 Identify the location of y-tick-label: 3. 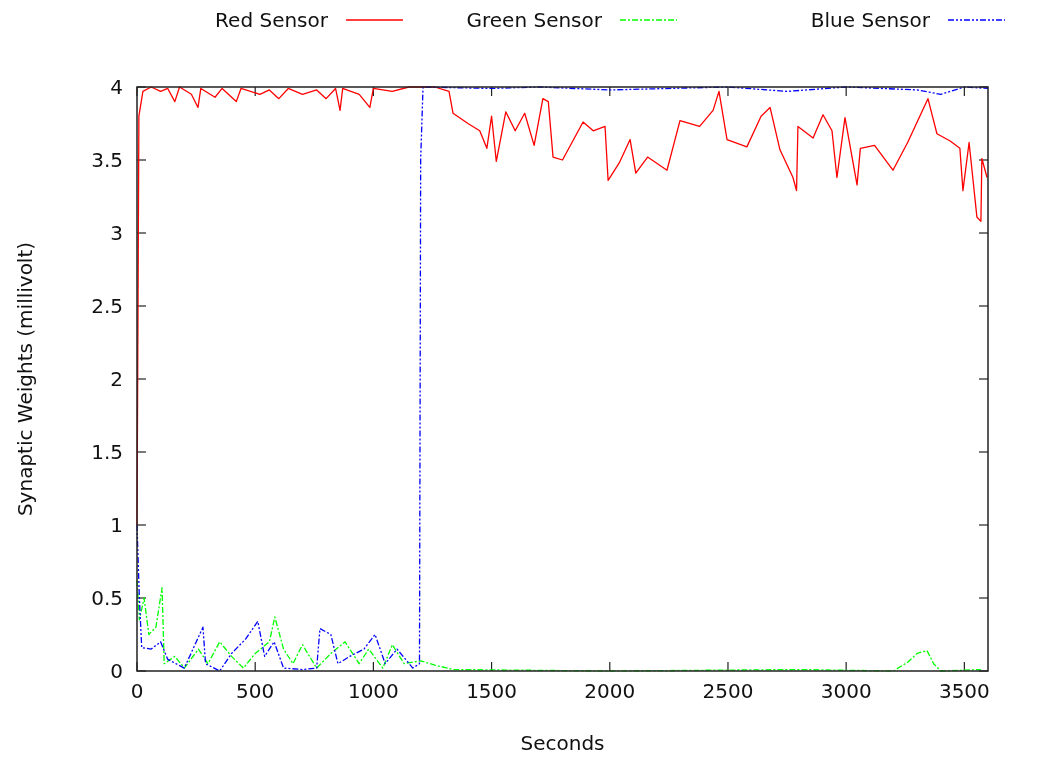
(116, 233).